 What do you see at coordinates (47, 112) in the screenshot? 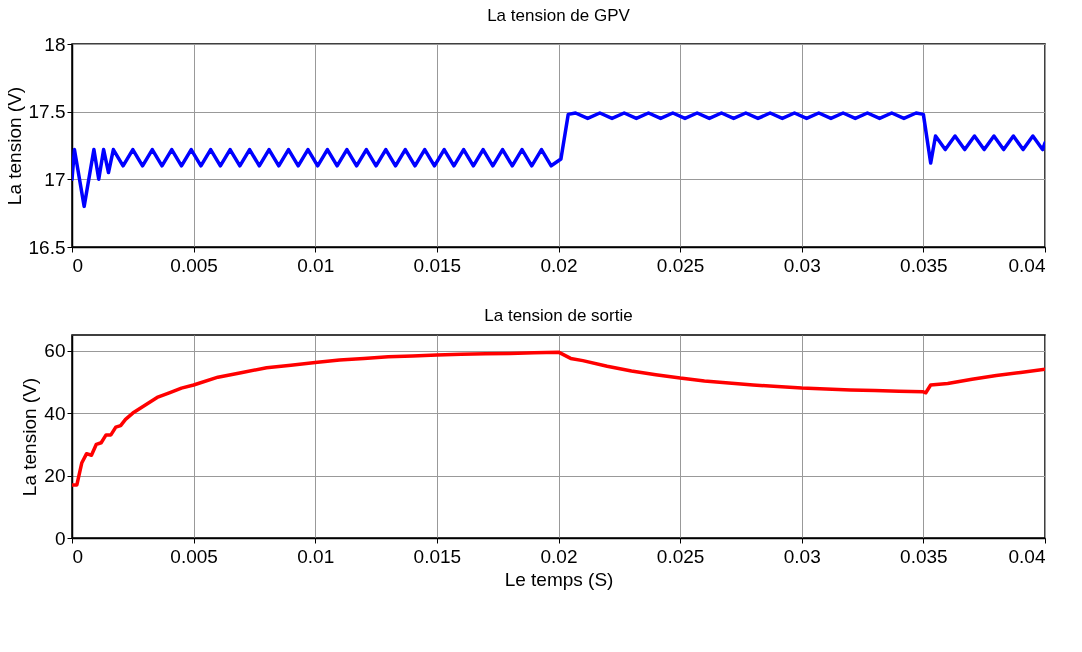
I see `y-tick-label: 17.5` at bounding box center [47, 112].